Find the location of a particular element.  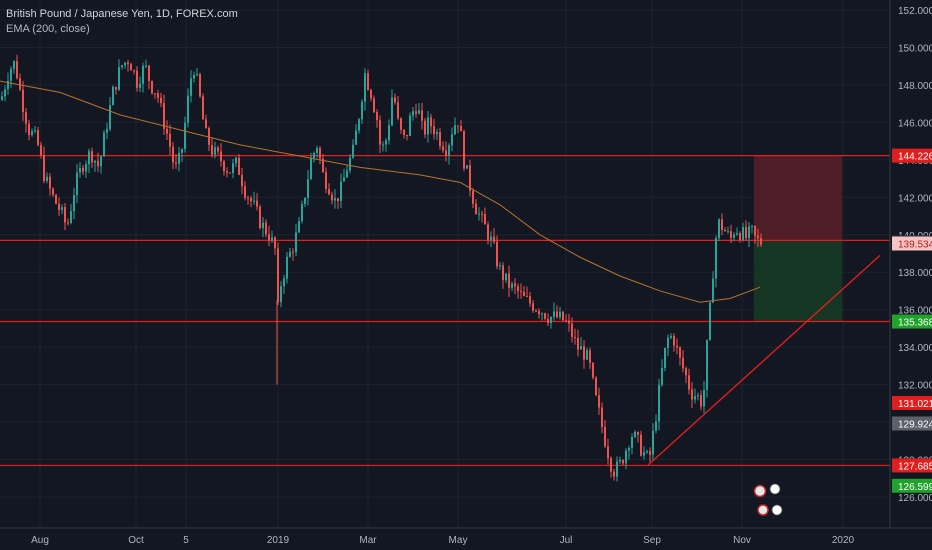

risk-reward-zones is located at coordinates (798, 238).